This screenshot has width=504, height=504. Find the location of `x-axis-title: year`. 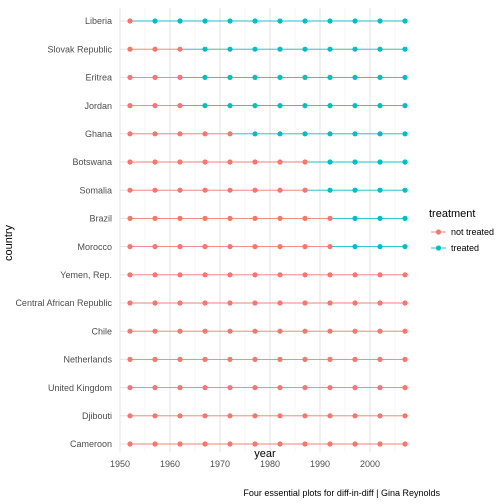

x-axis-title: year is located at coordinates (265, 454).